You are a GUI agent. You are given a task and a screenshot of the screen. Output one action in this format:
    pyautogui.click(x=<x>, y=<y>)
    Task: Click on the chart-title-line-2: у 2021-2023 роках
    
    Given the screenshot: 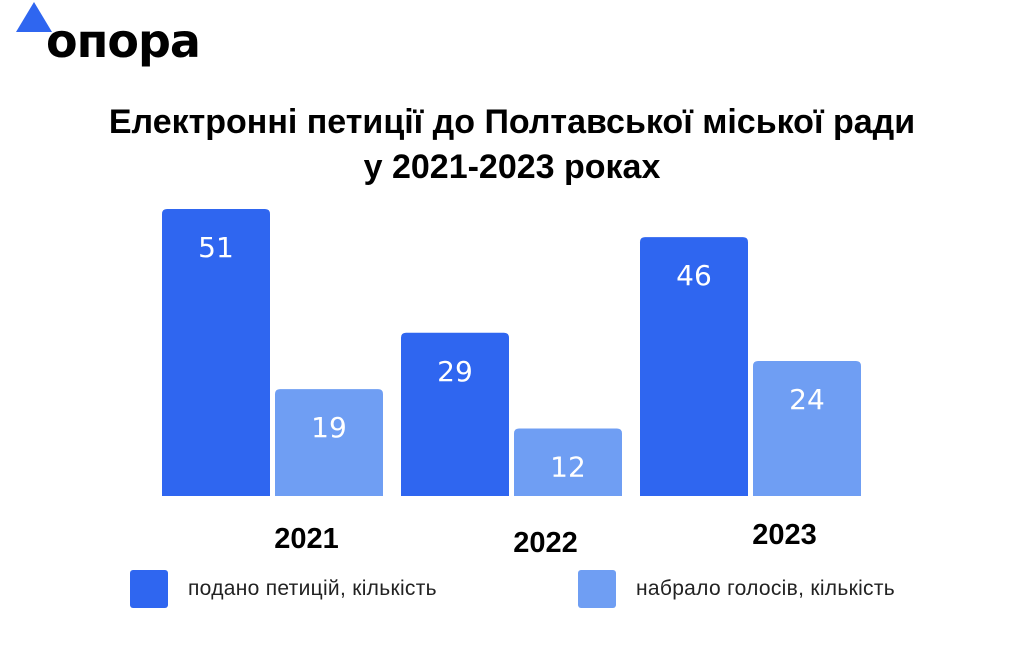 What is the action you would take?
    pyautogui.click(x=512, y=167)
    